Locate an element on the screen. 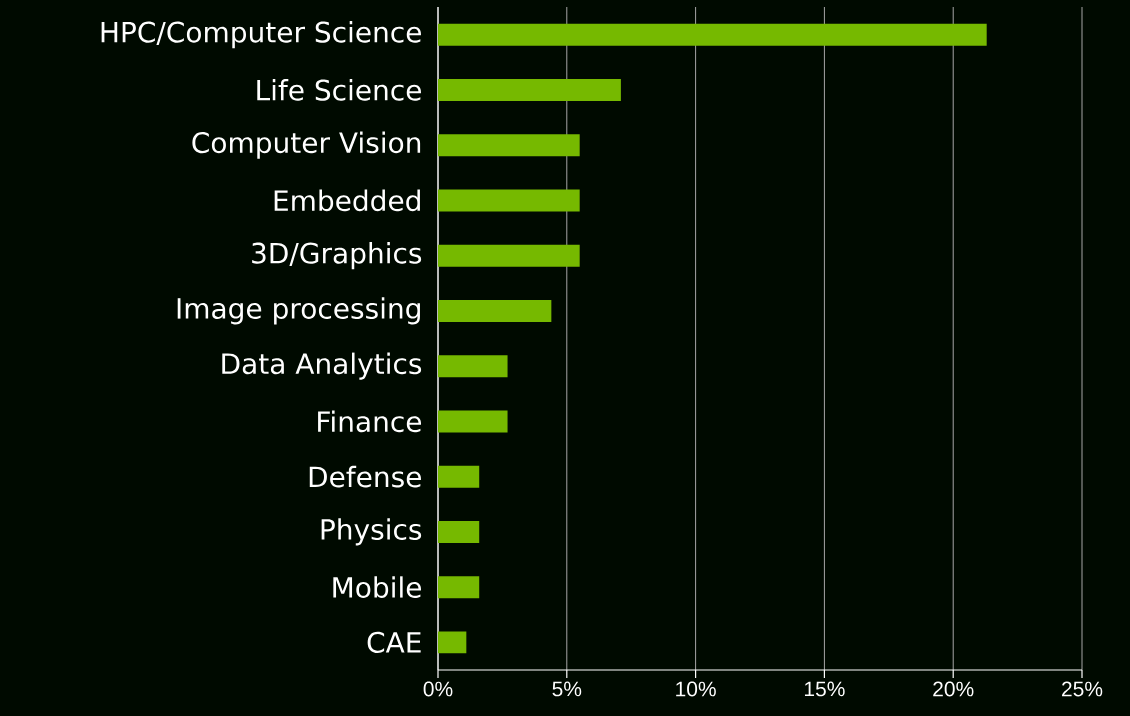  x-tick-label: 20% is located at coordinates (953, 689).